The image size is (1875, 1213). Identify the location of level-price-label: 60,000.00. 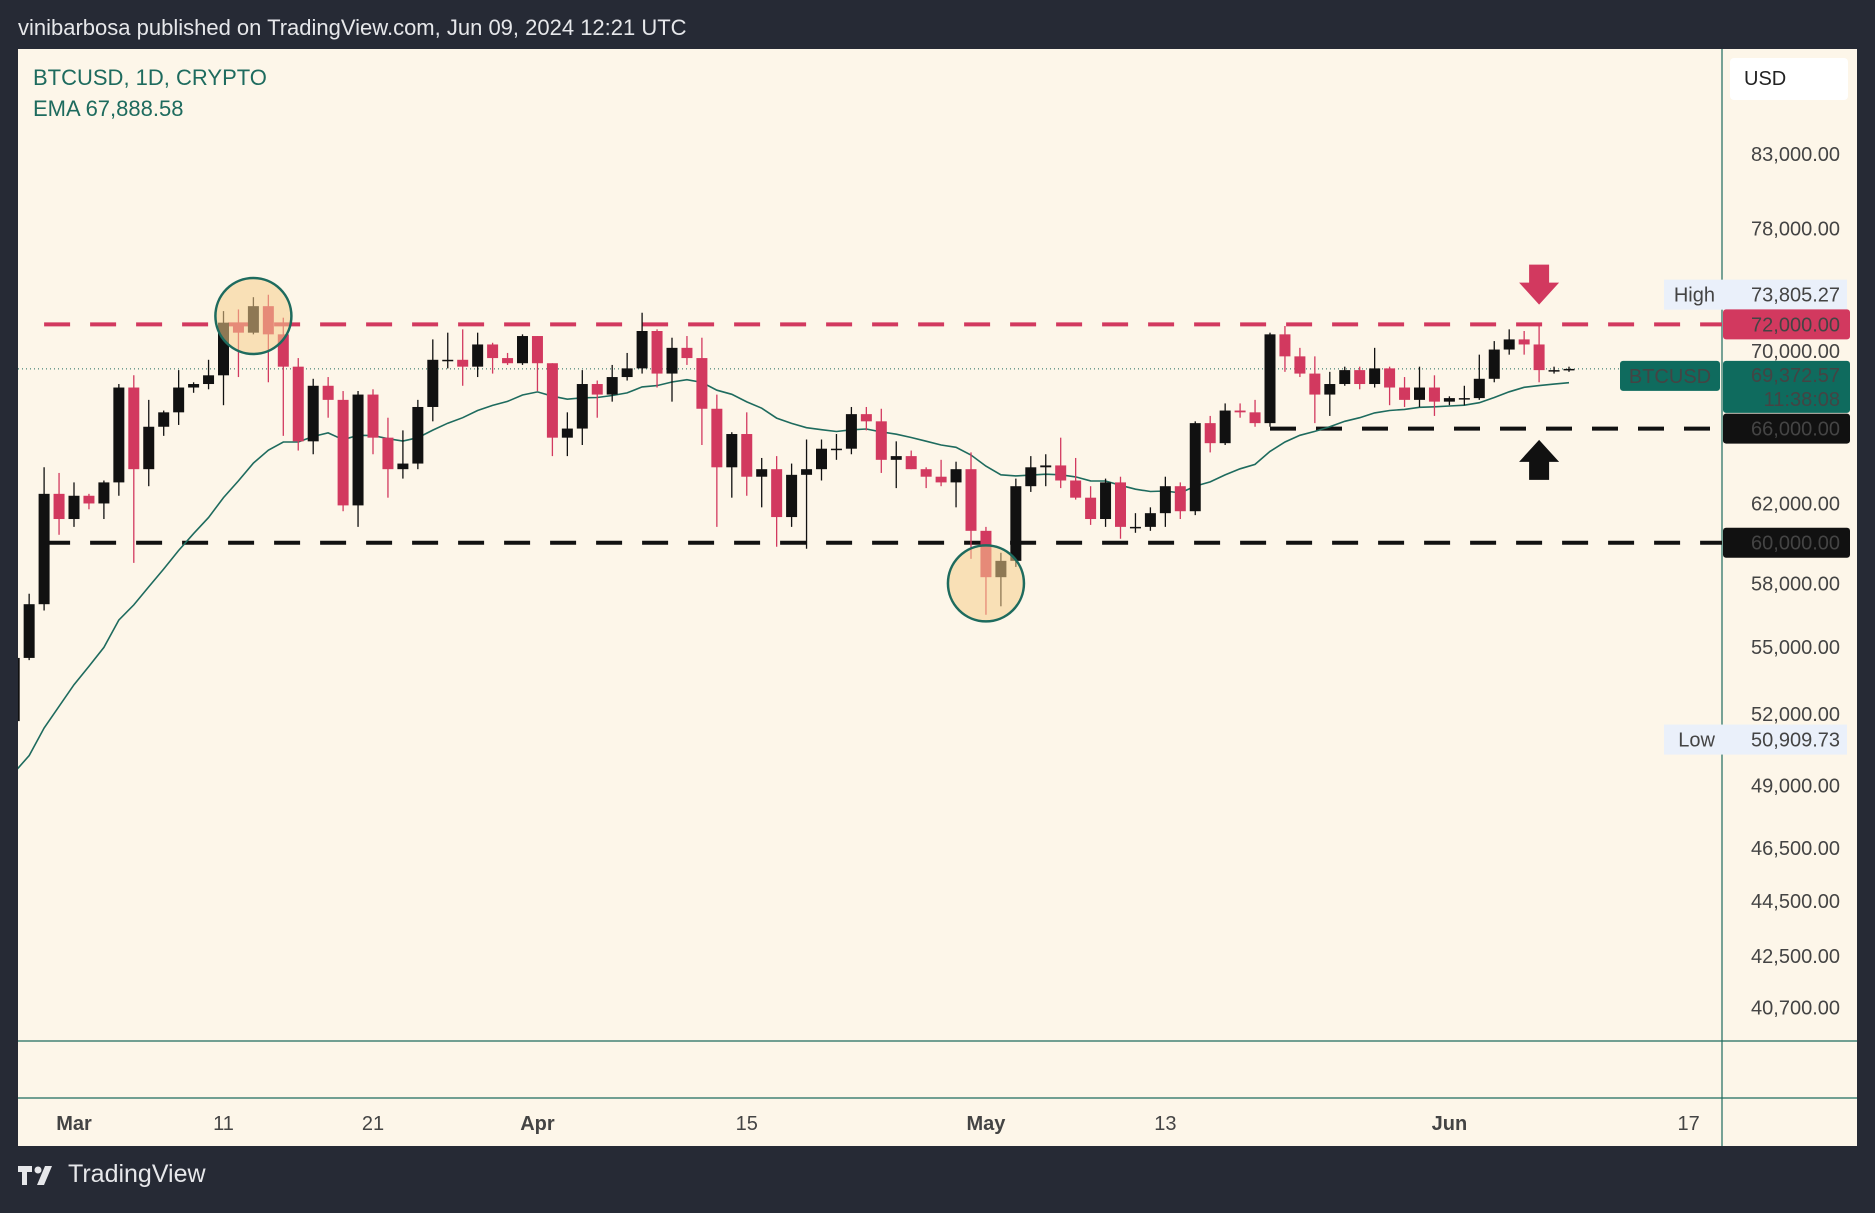
(1786, 542).